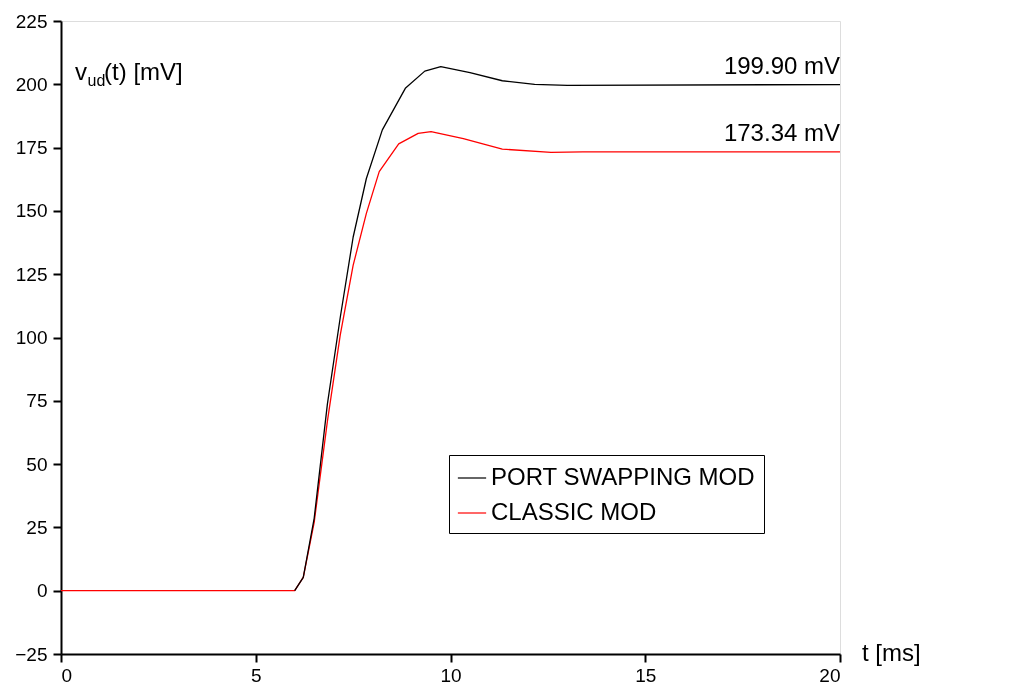 This screenshot has height=695, width=1019. Describe the element at coordinates (830, 675) in the screenshot. I see `x-tick-label: 20` at that location.